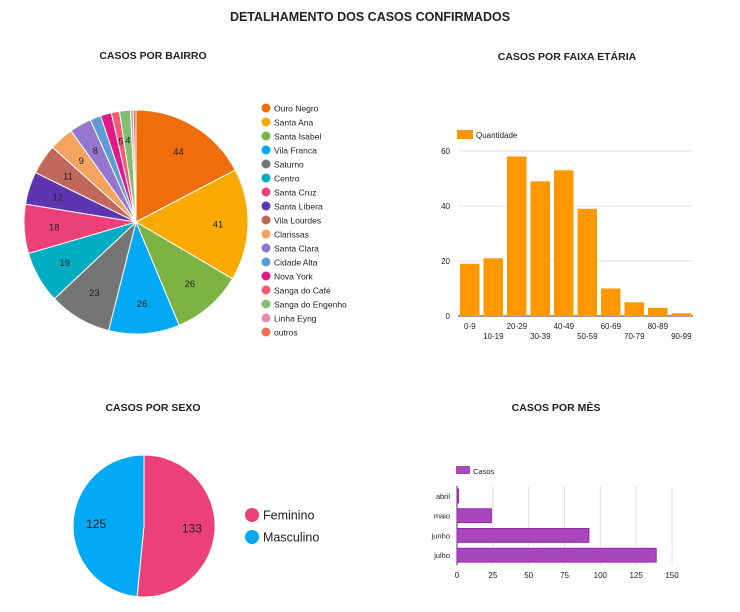 The width and height of the screenshot is (740, 612). What do you see at coordinates (54, 227) in the screenshot?
I see `bairro-data-label: 18` at bounding box center [54, 227].